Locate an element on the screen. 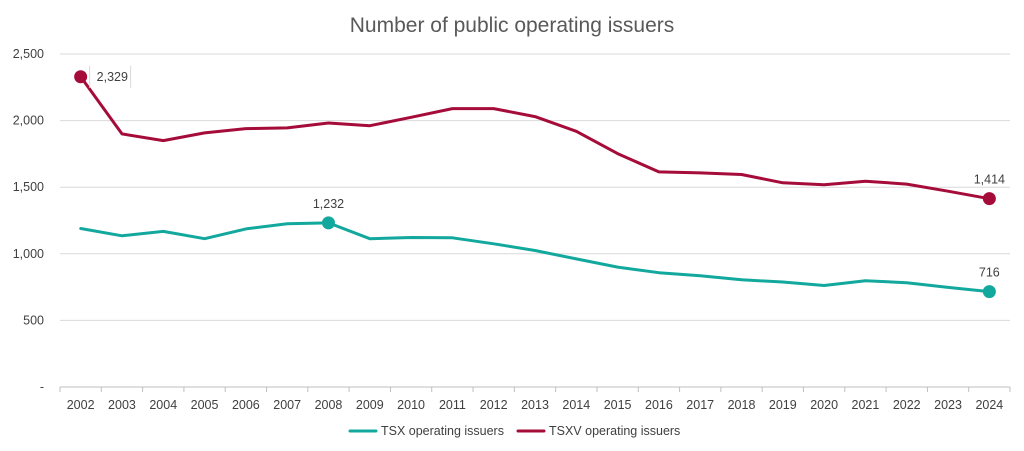 The height and width of the screenshot is (451, 1024). x-tick-label: 2005 is located at coordinates (205, 405).